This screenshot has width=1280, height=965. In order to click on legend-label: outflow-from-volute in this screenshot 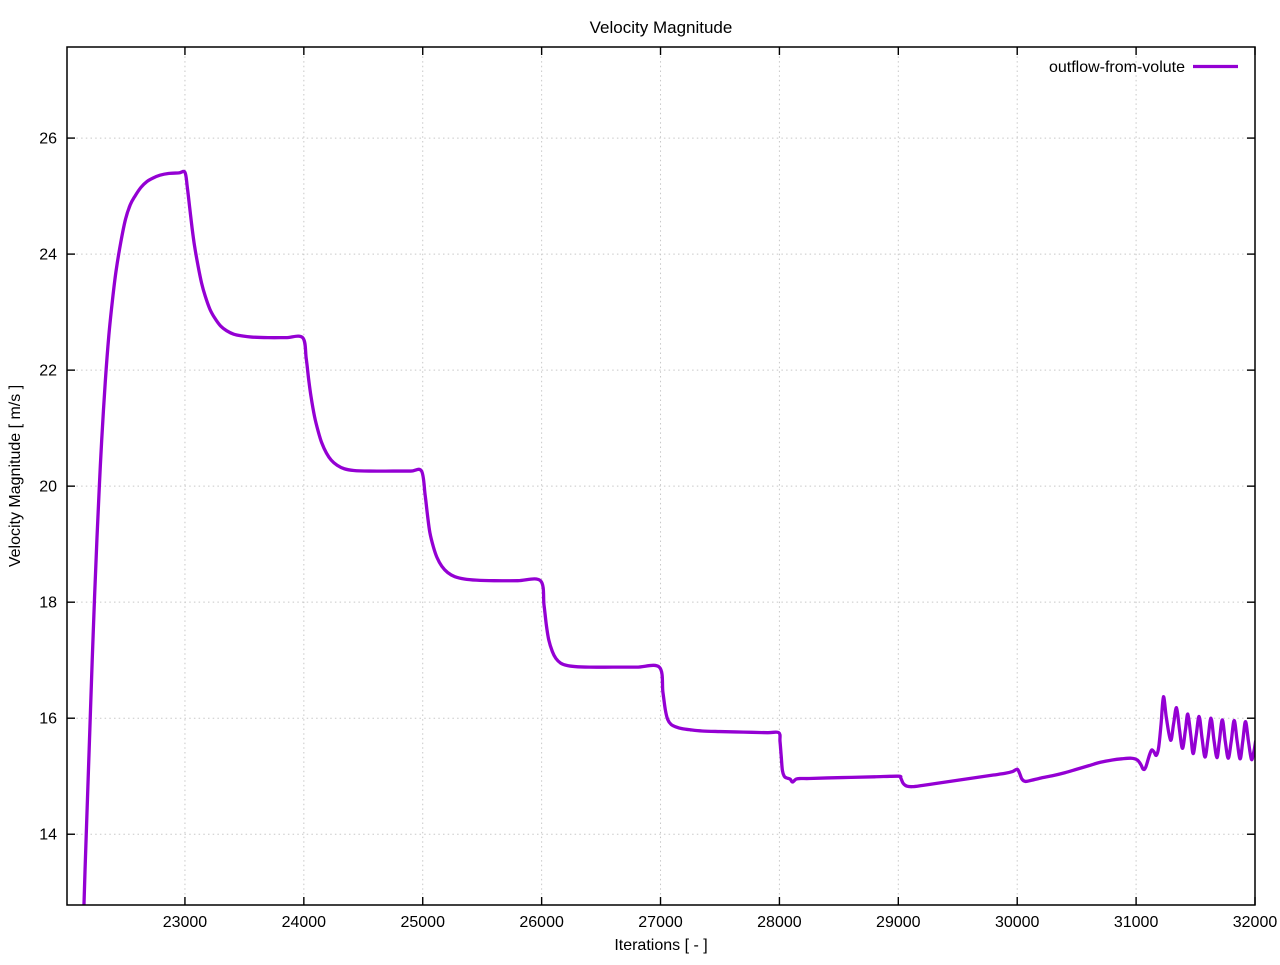, I will do `click(1117, 67)`.